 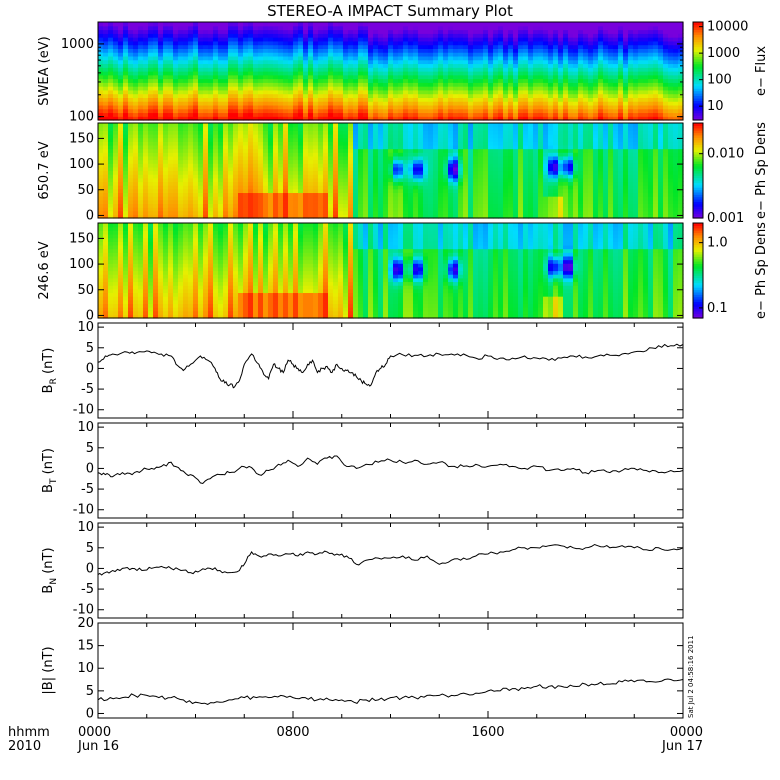 I want to click on bt-ylabel: BT (nT), so click(x=50, y=470).